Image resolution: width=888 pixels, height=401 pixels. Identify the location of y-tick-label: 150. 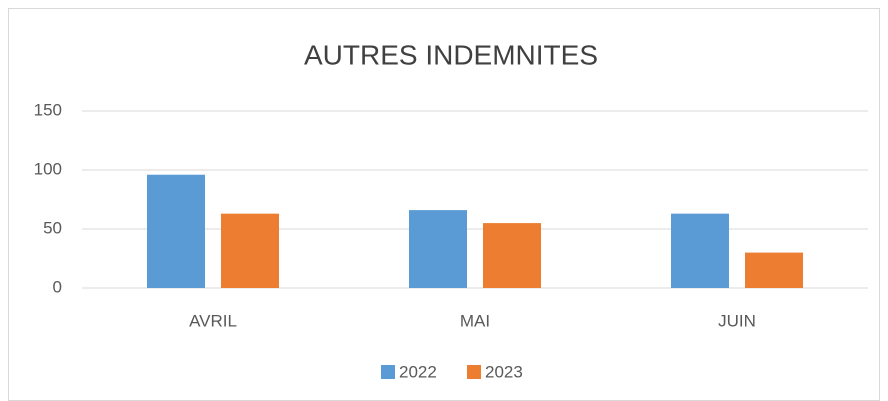
(48, 109).